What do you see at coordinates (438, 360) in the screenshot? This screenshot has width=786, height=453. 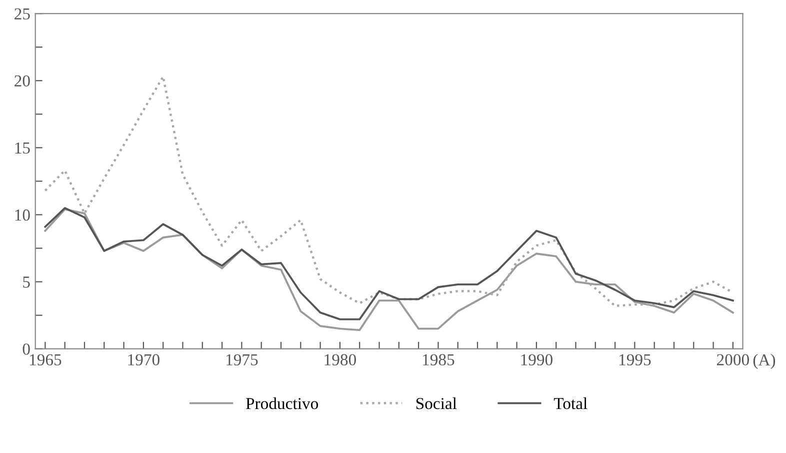 I see `x-tick-label: 1985` at bounding box center [438, 360].